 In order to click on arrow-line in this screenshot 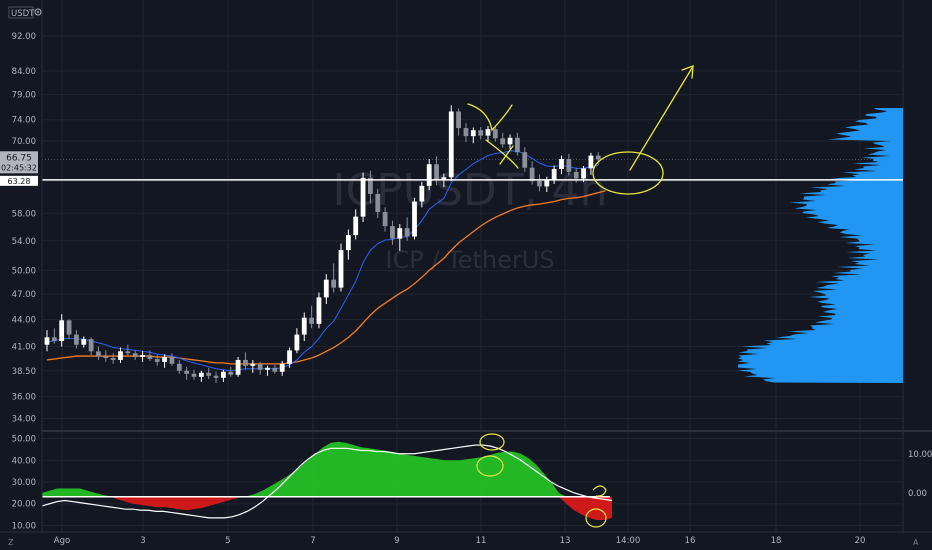, I will do `click(661, 119)`.